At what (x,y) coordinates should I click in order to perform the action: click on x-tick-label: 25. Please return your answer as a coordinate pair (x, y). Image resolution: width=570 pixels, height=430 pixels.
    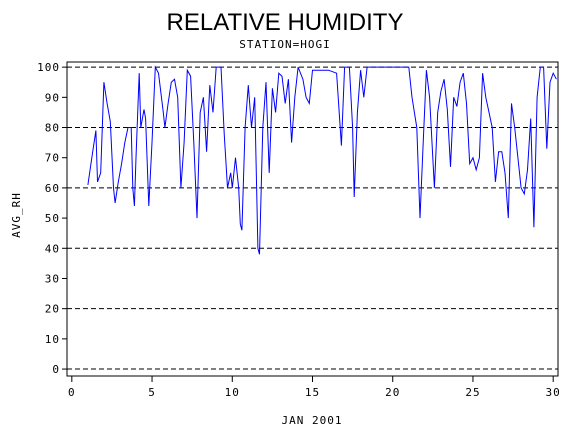
    Looking at the image, I should click on (472, 392).